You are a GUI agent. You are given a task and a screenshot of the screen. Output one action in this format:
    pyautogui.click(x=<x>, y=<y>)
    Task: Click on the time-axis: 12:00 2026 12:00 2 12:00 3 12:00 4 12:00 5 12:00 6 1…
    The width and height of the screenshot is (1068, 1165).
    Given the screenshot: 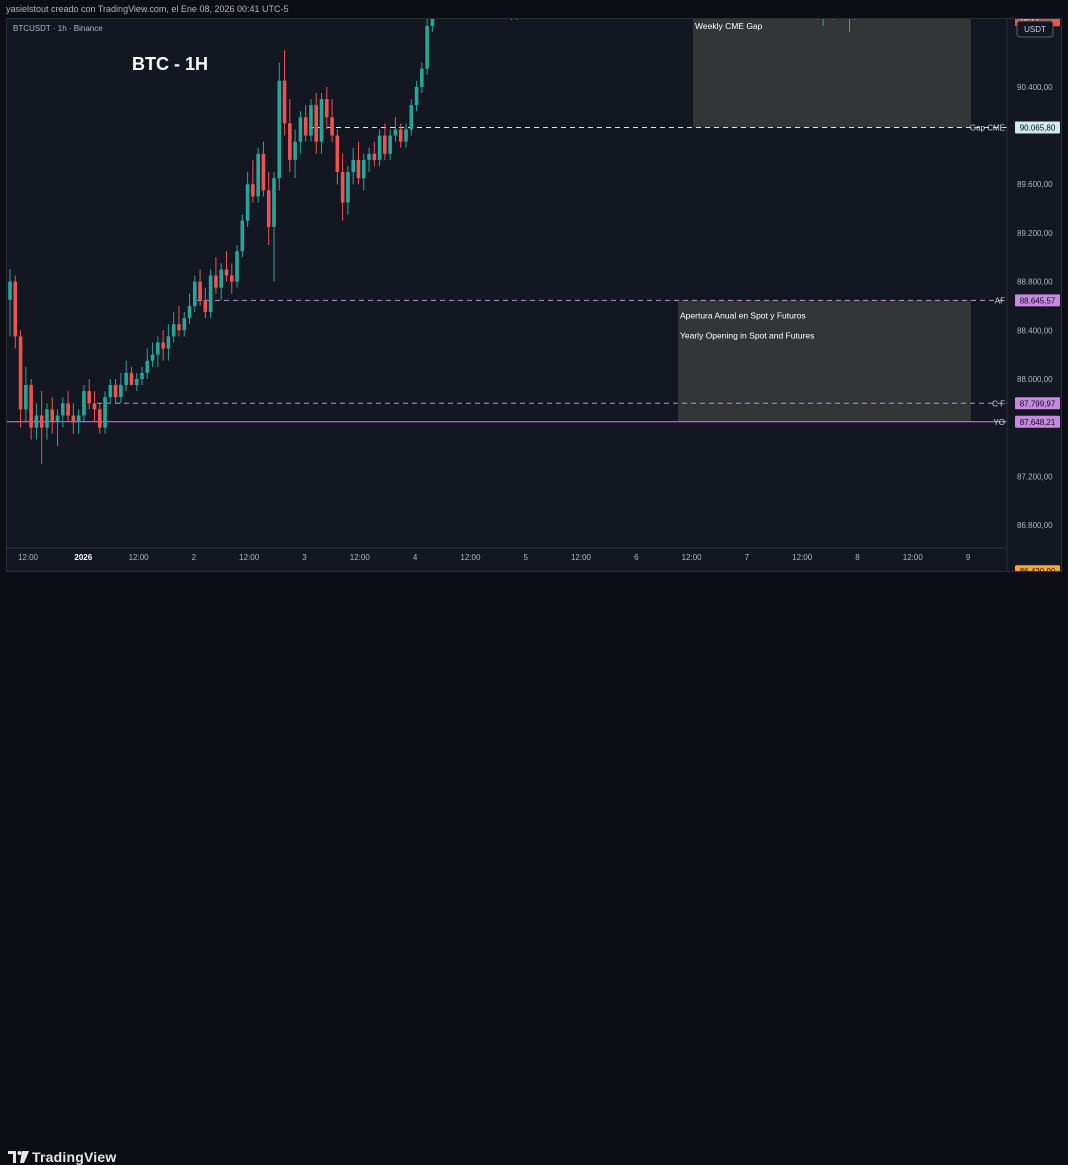 What is the action you would take?
    pyautogui.click(x=507, y=554)
    